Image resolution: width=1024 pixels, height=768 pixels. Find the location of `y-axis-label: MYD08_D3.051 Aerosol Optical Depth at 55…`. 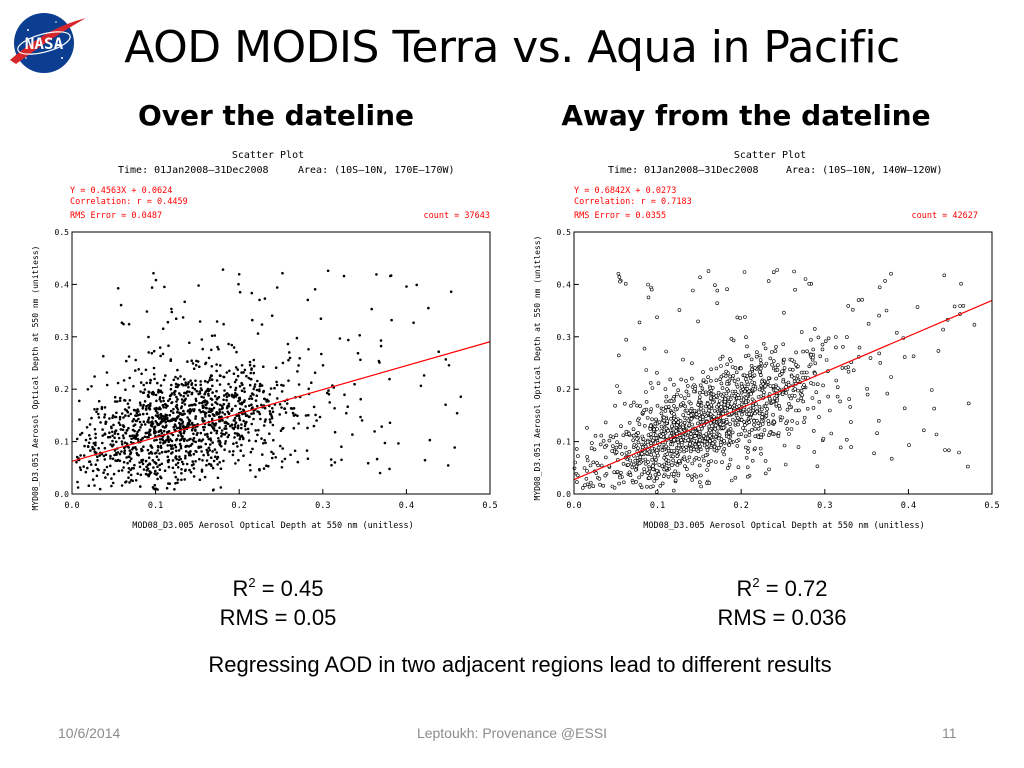

y-axis-label: MYD08_D3.051 Aerosol Optical Depth at 55… is located at coordinates (537, 368).